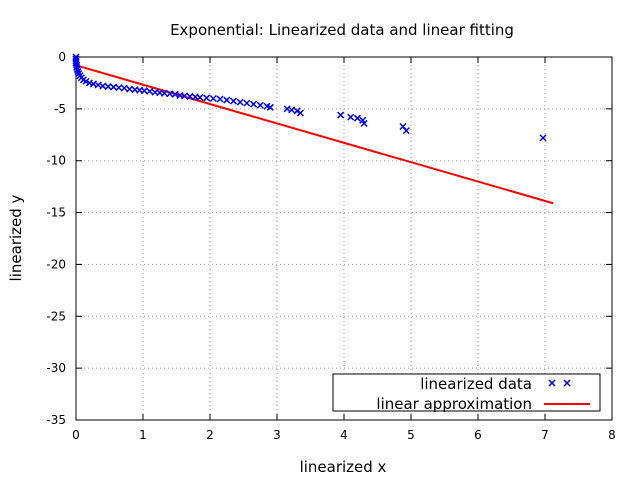 The image size is (640, 480). What do you see at coordinates (309, 97) in the screenshot?
I see `data-points-group` at bounding box center [309, 97].